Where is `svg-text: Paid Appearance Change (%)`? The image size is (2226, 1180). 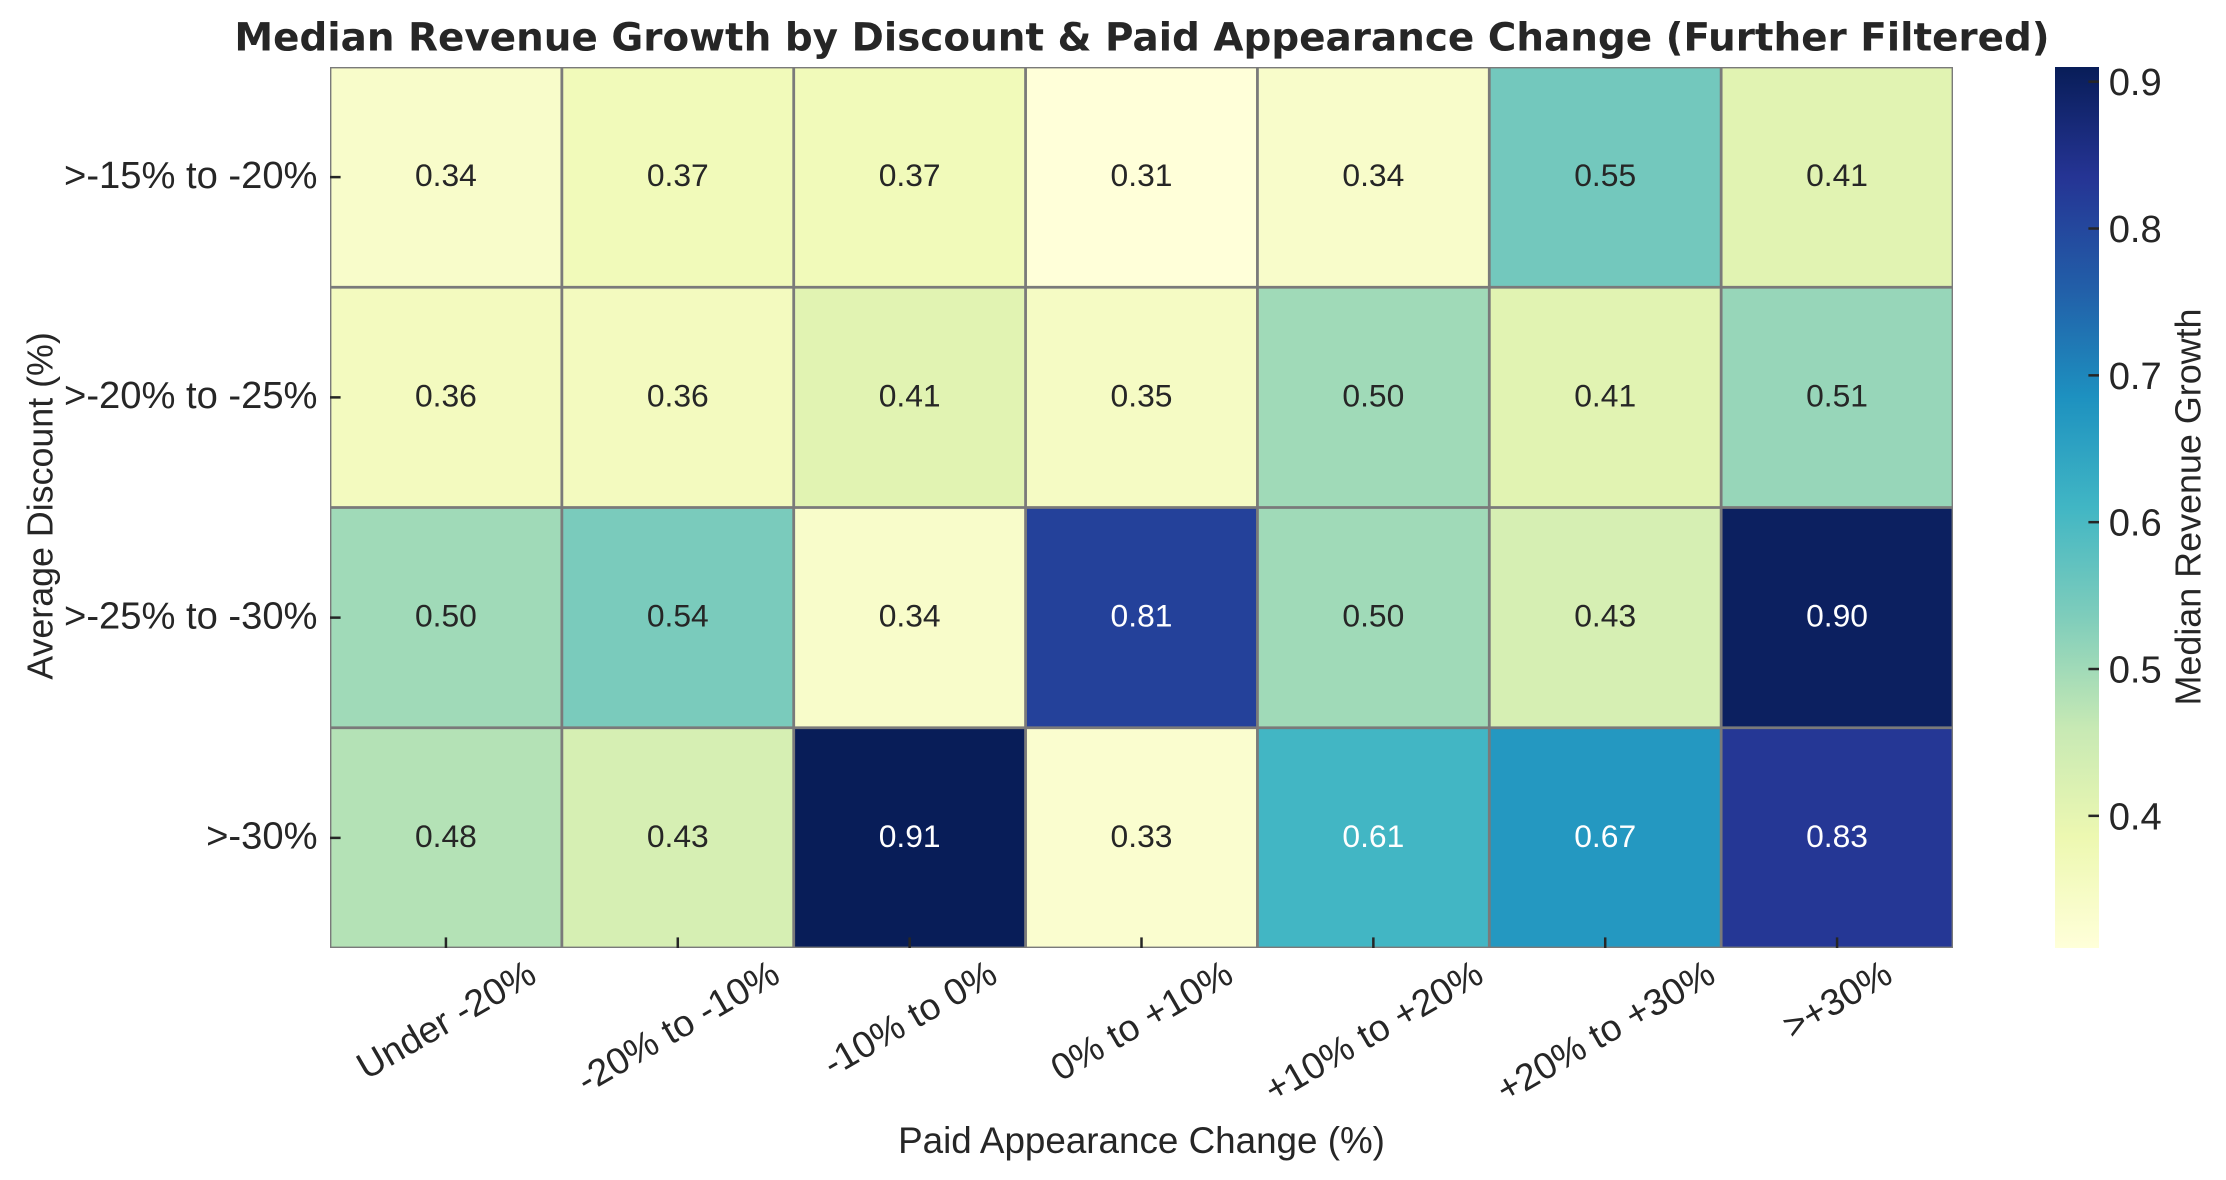 svg-text: Paid Appearance Change (%) is located at coordinates (1141, 1140).